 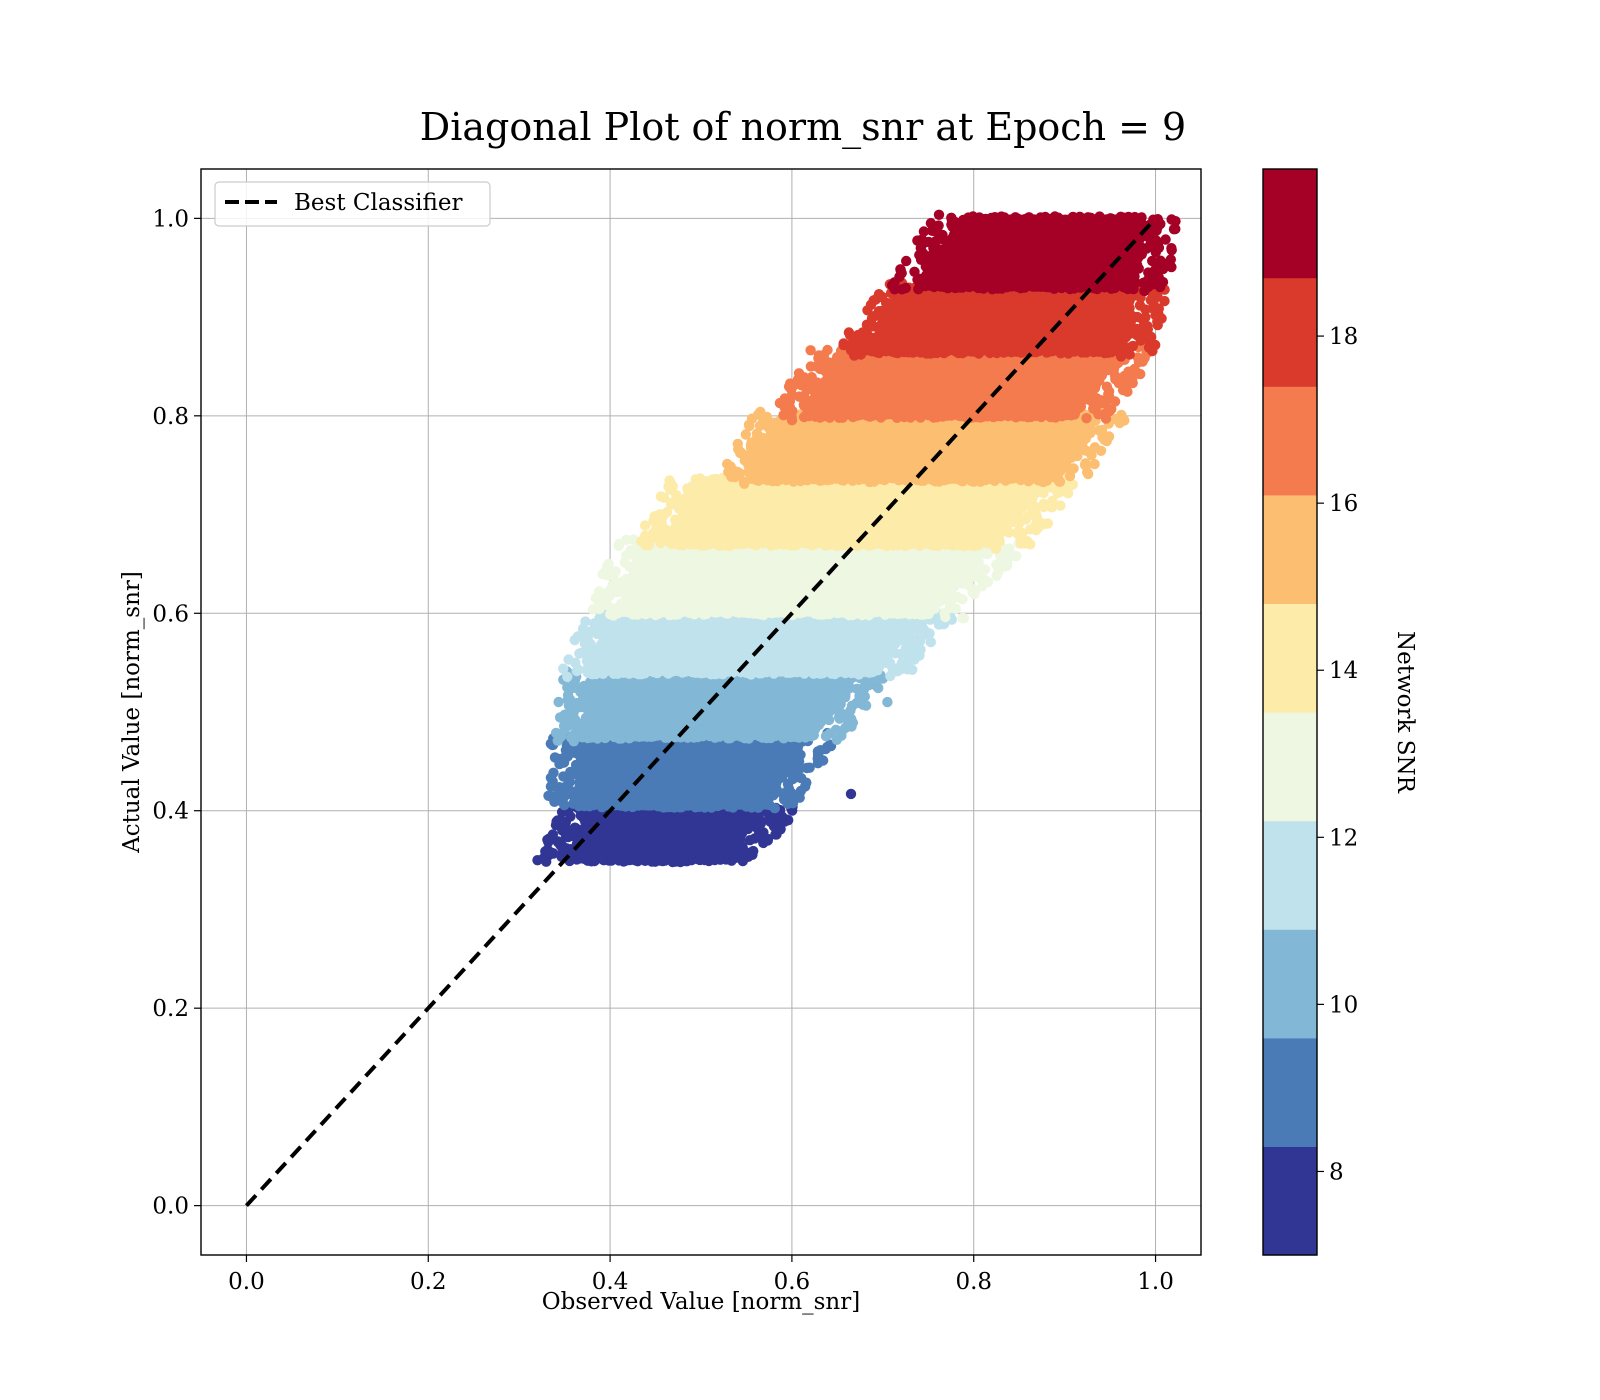 What do you see at coordinates (803, 127) in the screenshot?
I see `chart-title: Diagonal Plot of norm_snr at Epoch = 9` at bounding box center [803, 127].